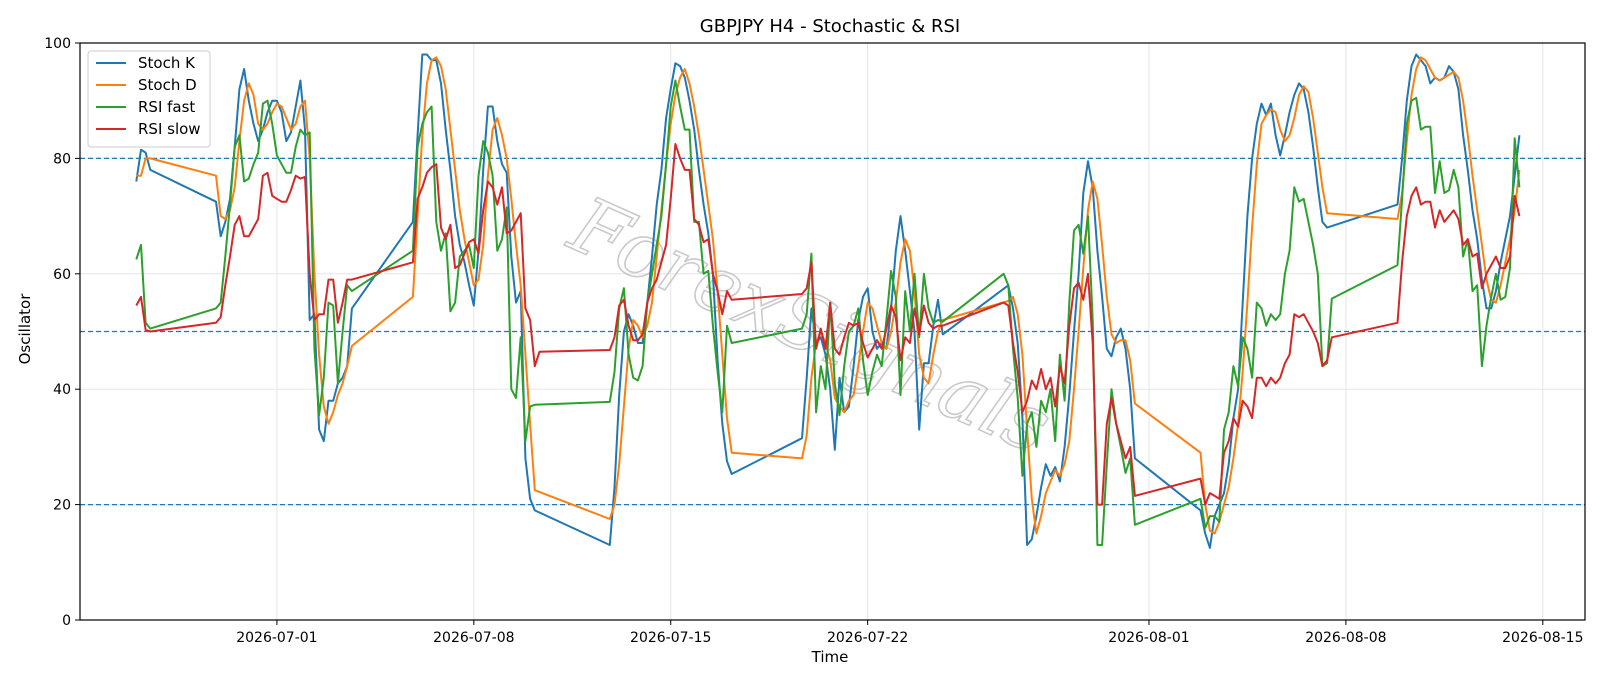  I want to click on legend: Stoch K Stoch D RSI fast RSI slow, so click(149, 99).